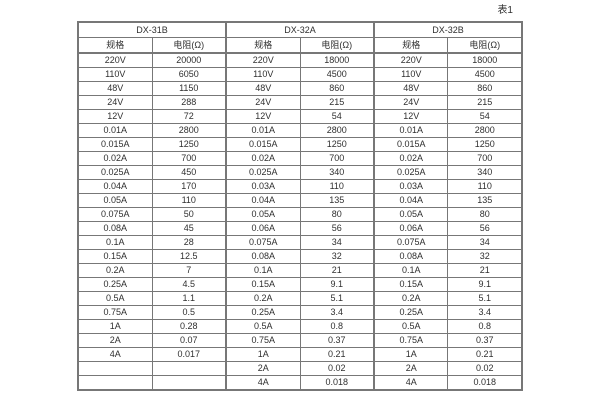 The width and height of the screenshot is (600, 400). What do you see at coordinates (263, 102) in the screenshot?
I see `table-cell: 24V` at bounding box center [263, 102].